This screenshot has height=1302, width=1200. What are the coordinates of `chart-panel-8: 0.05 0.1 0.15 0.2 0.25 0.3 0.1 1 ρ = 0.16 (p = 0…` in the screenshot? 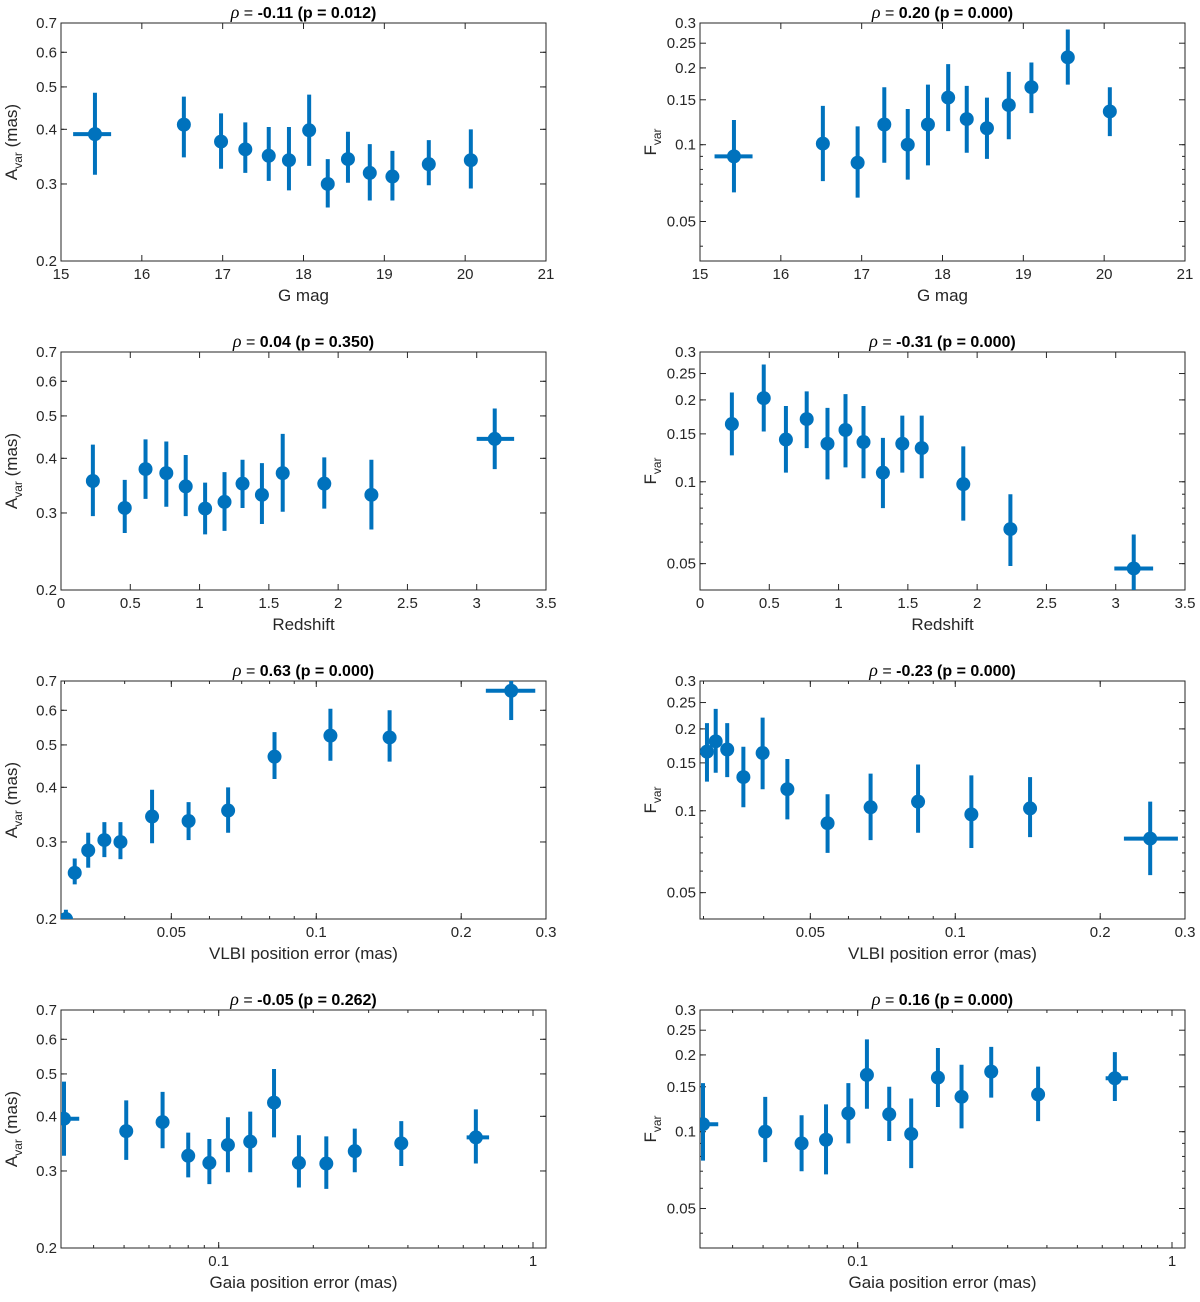 It's located at (913, 1140).